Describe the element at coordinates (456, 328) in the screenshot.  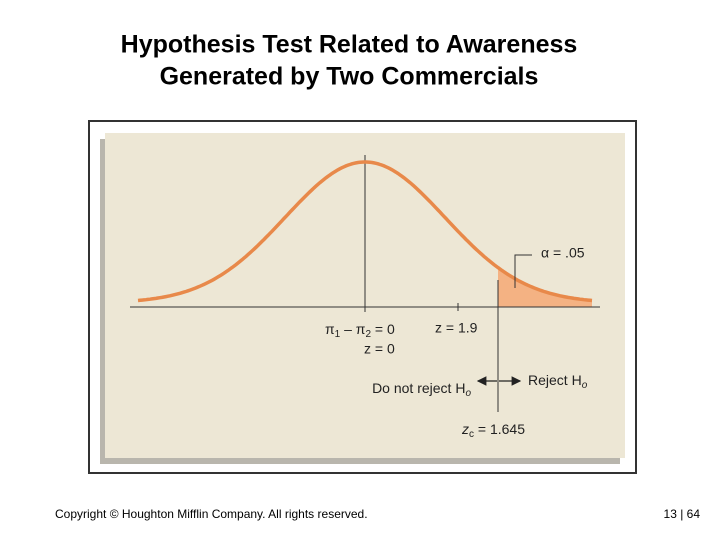
I see `z-stat-label: z = 1.9` at that location.